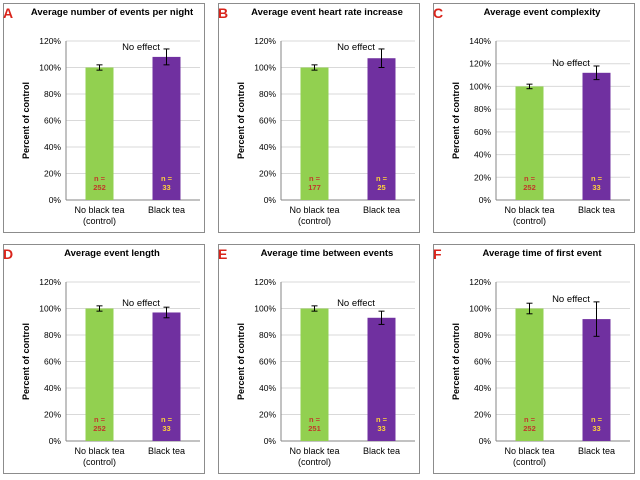 This screenshot has width=640, height=480. I want to click on chart-title: Average number of events per night, so click(112, 12).